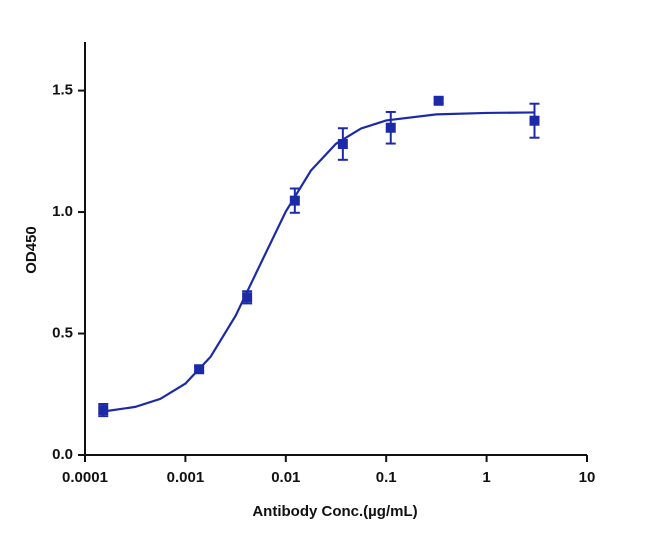 This screenshot has height=546, width=650. Describe the element at coordinates (62, 90) in the screenshot. I see `y-tick-label: 1.5` at that location.